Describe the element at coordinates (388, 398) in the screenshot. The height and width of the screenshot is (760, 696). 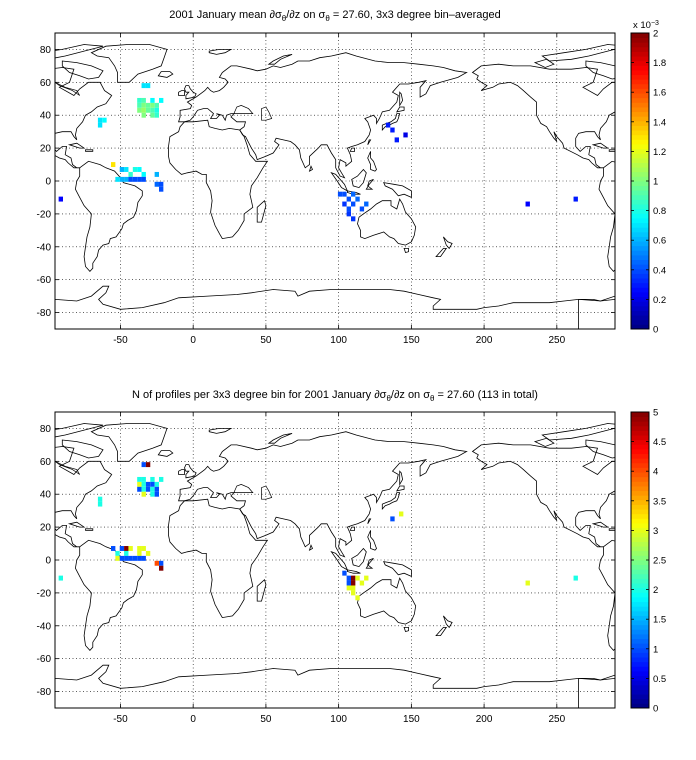
I see `chart-title-part: θ` at that location.